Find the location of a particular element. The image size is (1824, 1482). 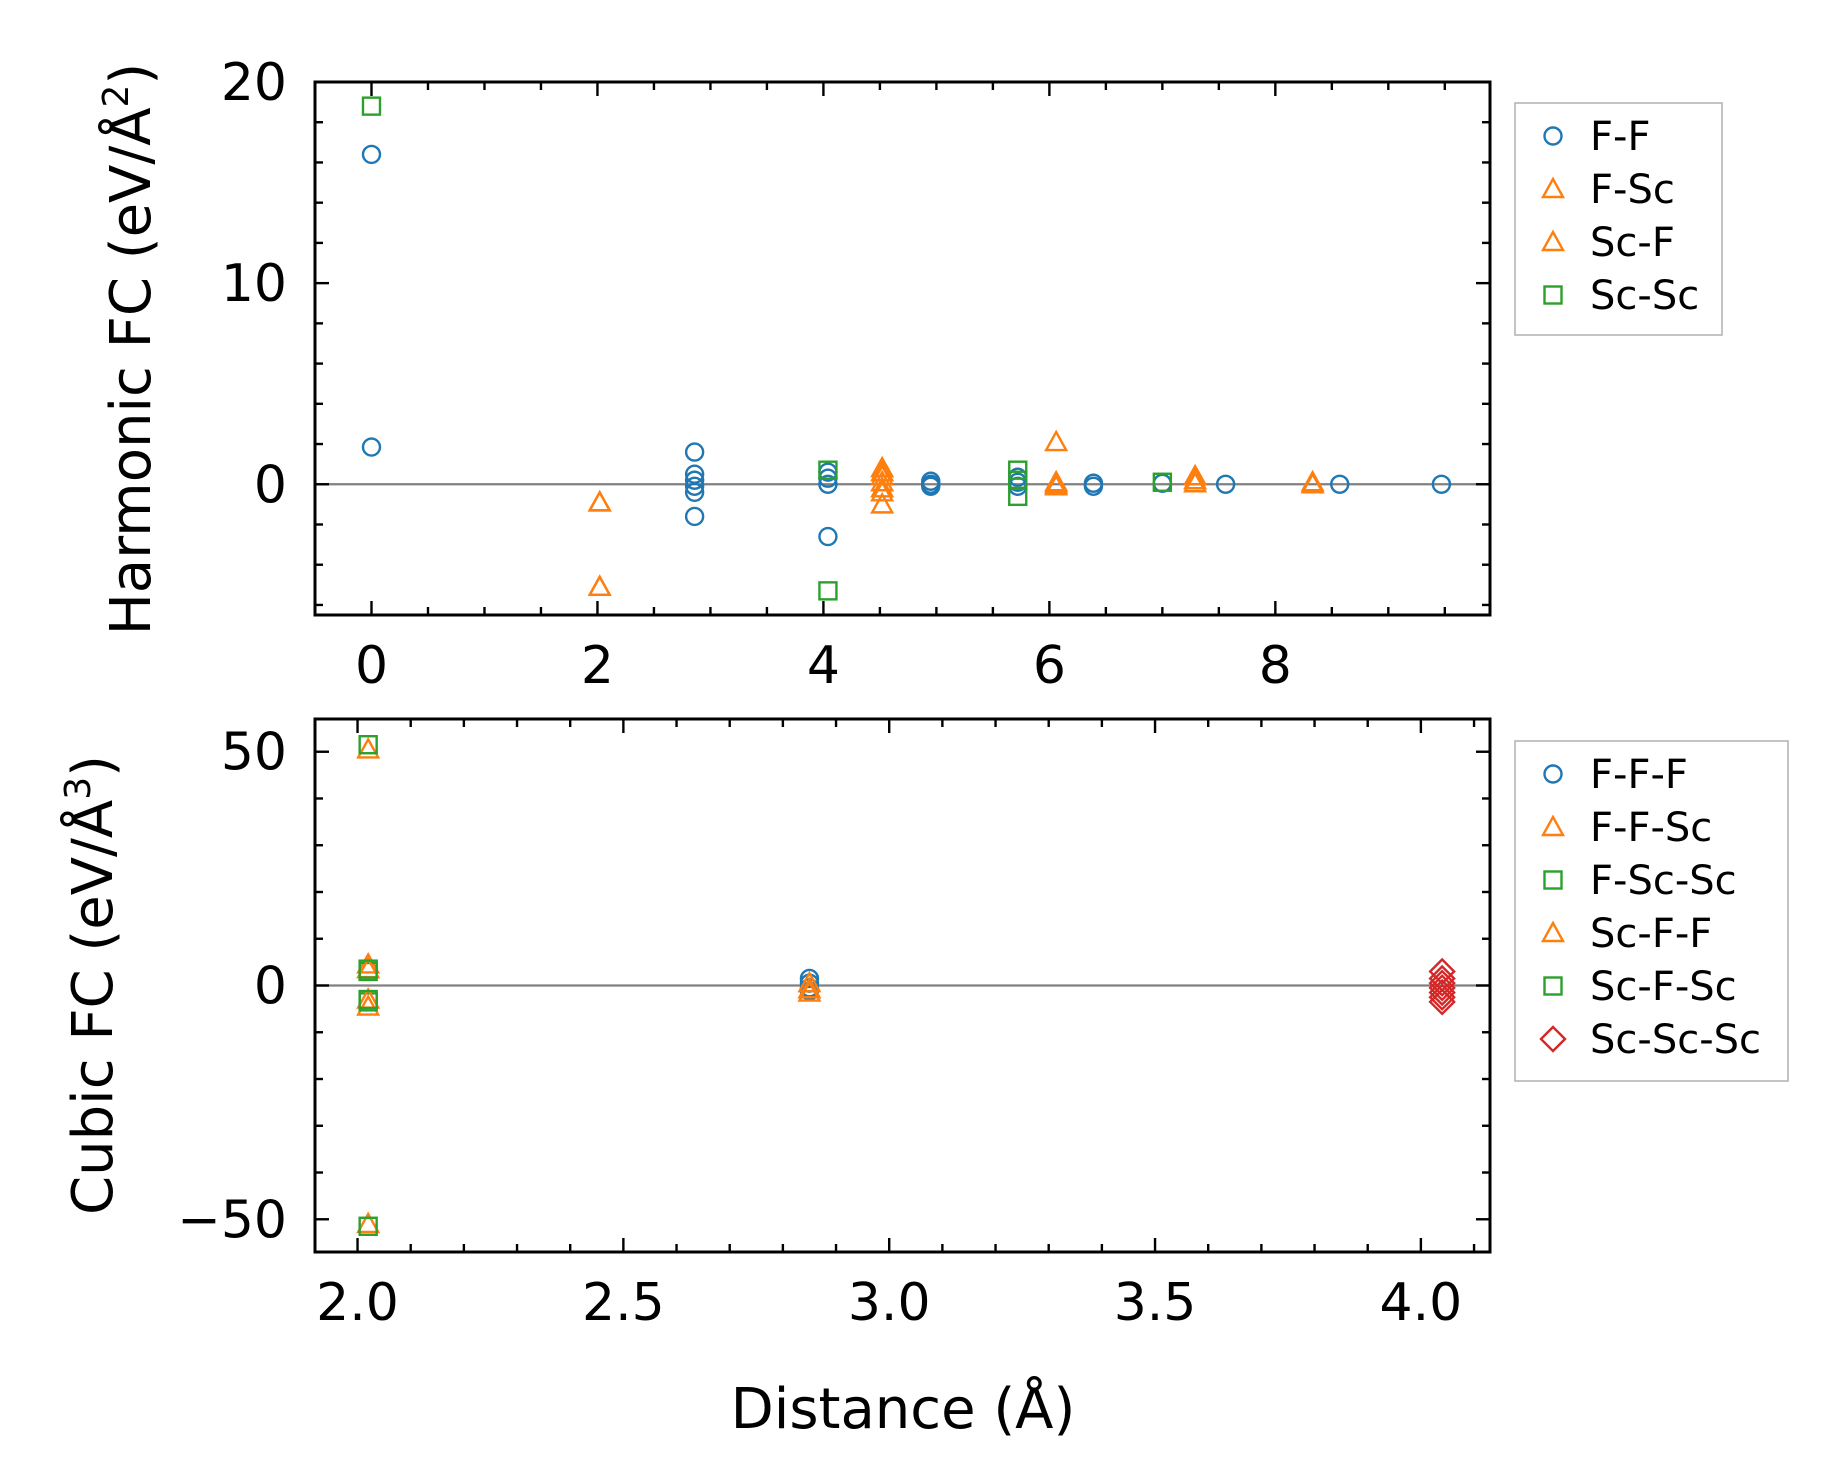

cubic-legend-marker-sc-sc-sc is located at coordinates (1553, 1039).